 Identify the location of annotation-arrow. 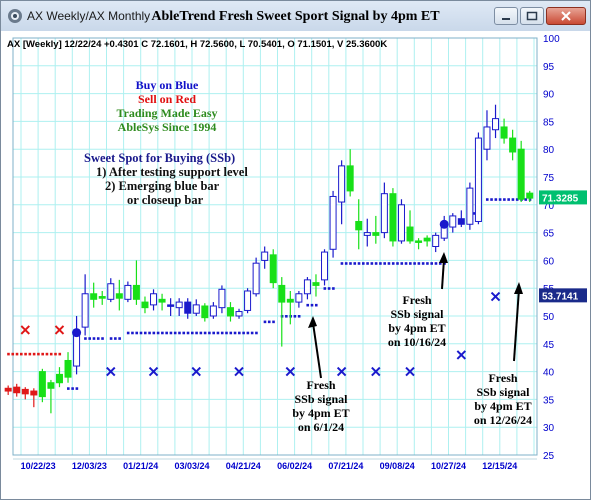
(317, 350).